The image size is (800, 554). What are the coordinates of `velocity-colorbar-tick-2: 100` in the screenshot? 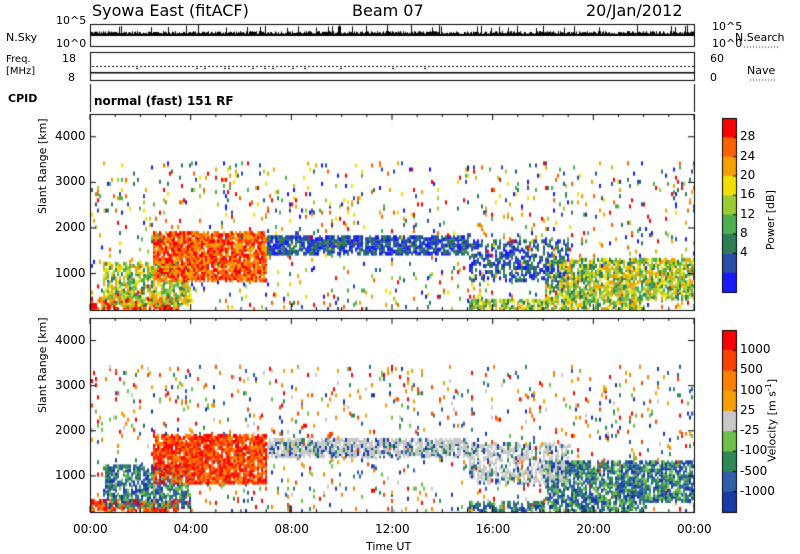 It's located at (751, 389).